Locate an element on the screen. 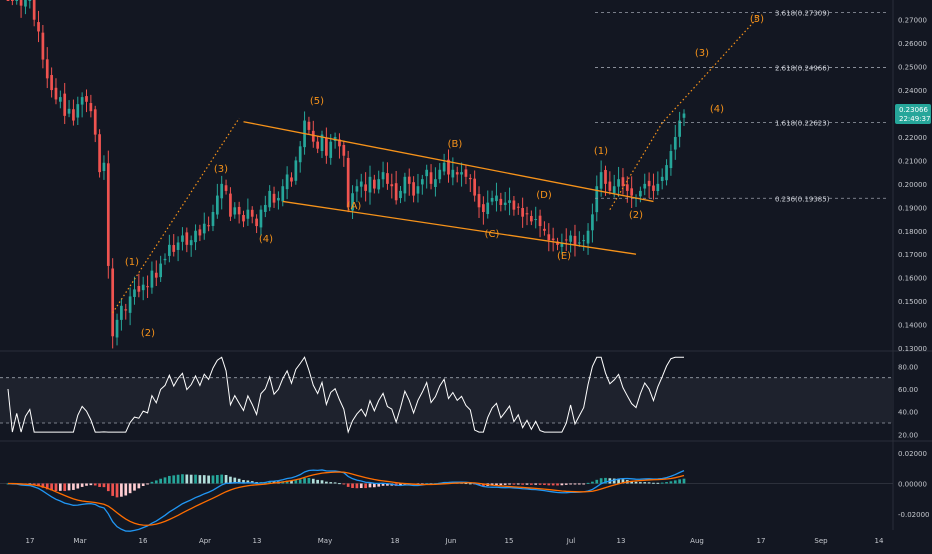 The width and height of the screenshot is (932, 554). fib-label: 2.618(0.24966) is located at coordinates (802, 68).